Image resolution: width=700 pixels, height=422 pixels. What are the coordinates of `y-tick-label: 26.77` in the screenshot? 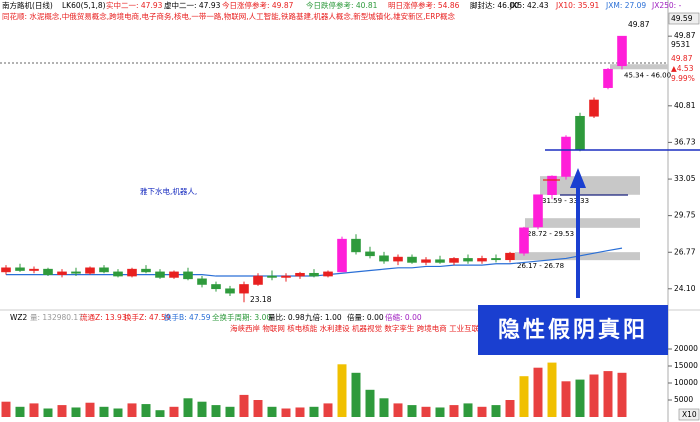 It's located at (685, 251).